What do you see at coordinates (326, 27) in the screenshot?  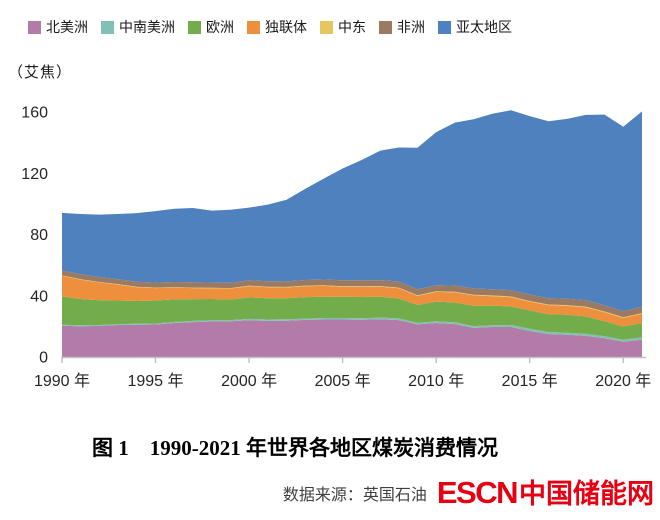 I see `legend-swatch-middle-east` at bounding box center [326, 27].